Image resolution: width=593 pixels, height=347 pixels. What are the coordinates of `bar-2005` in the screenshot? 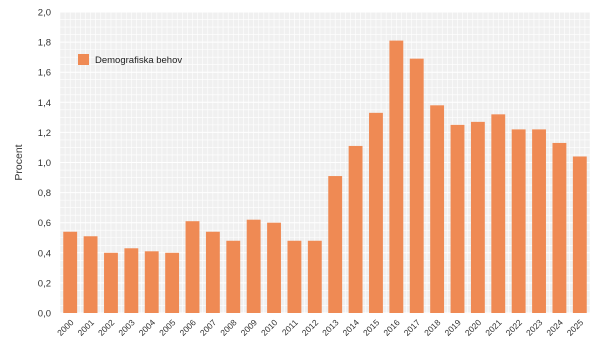 It's located at (172, 282).